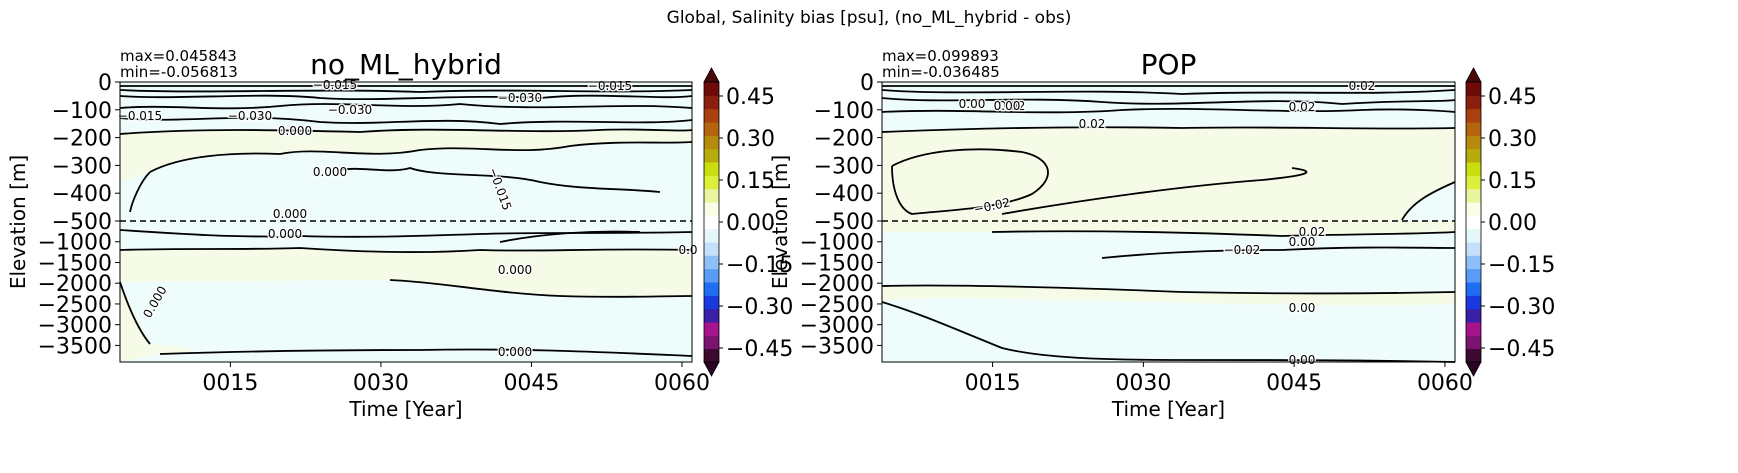 Image resolution: width=1738 pixels, height=473 pixels. What do you see at coordinates (406, 64) in the screenshot?
I see `panel-title: no_ML_hybrid` at bounding box center [406, 64].